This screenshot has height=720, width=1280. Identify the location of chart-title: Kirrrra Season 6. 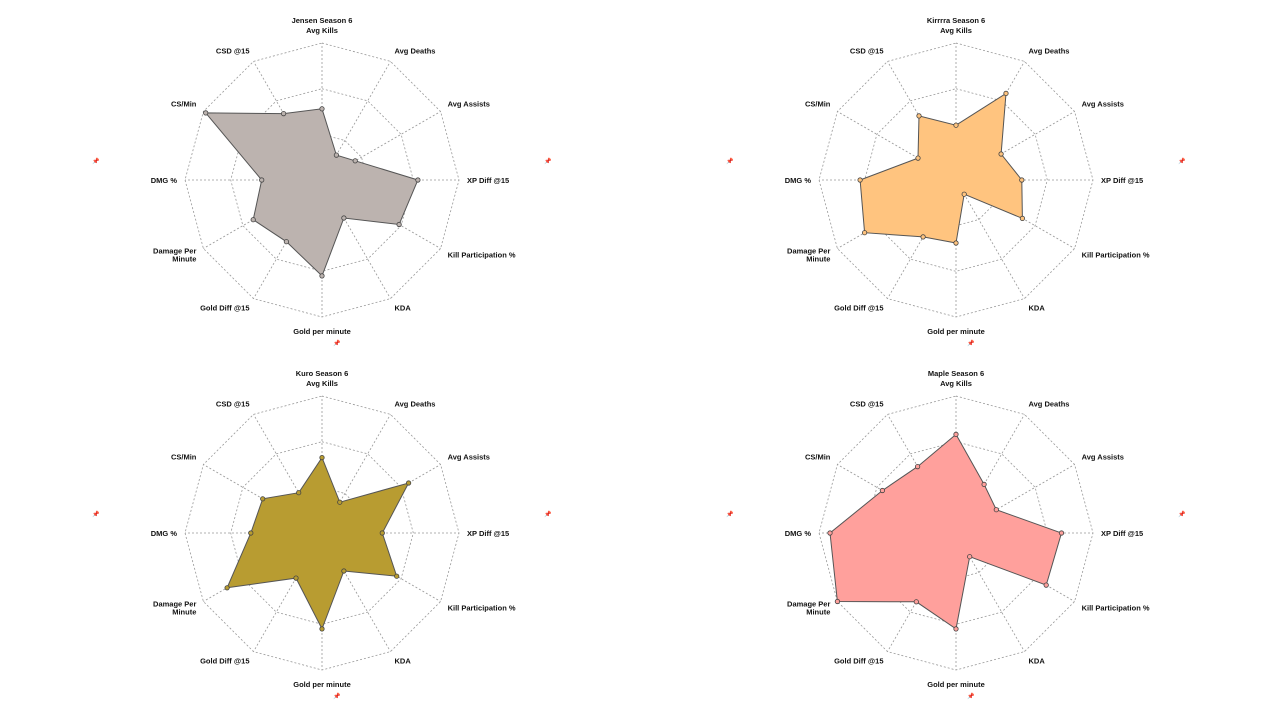
(956, 20).